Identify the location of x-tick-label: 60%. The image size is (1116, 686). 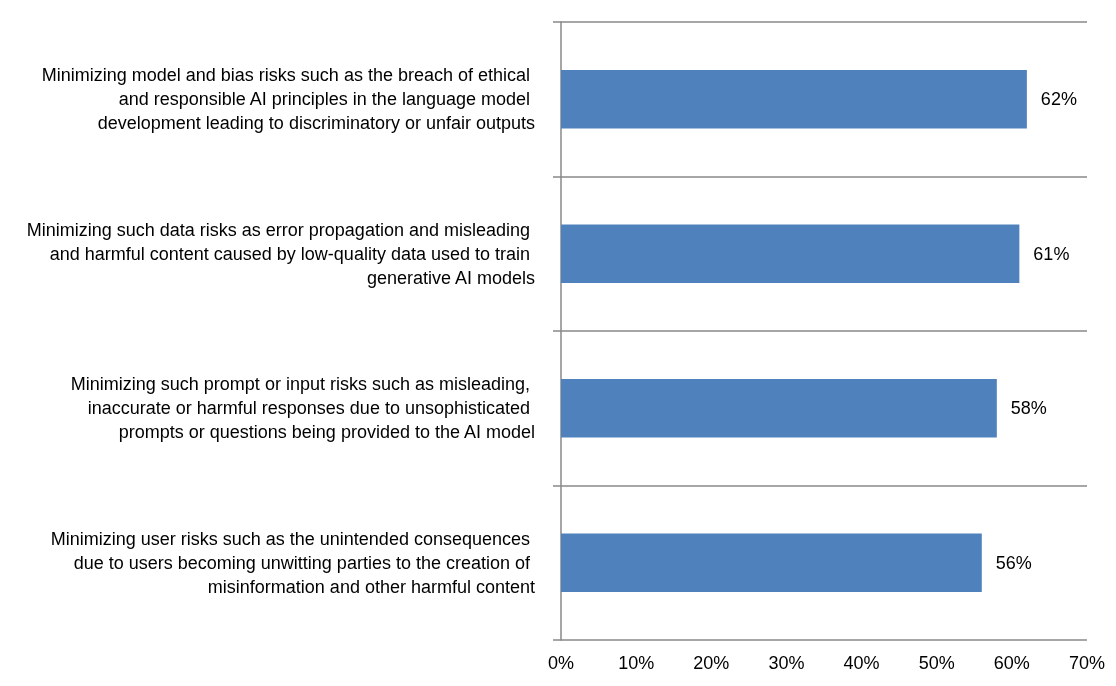
(1011, 663).